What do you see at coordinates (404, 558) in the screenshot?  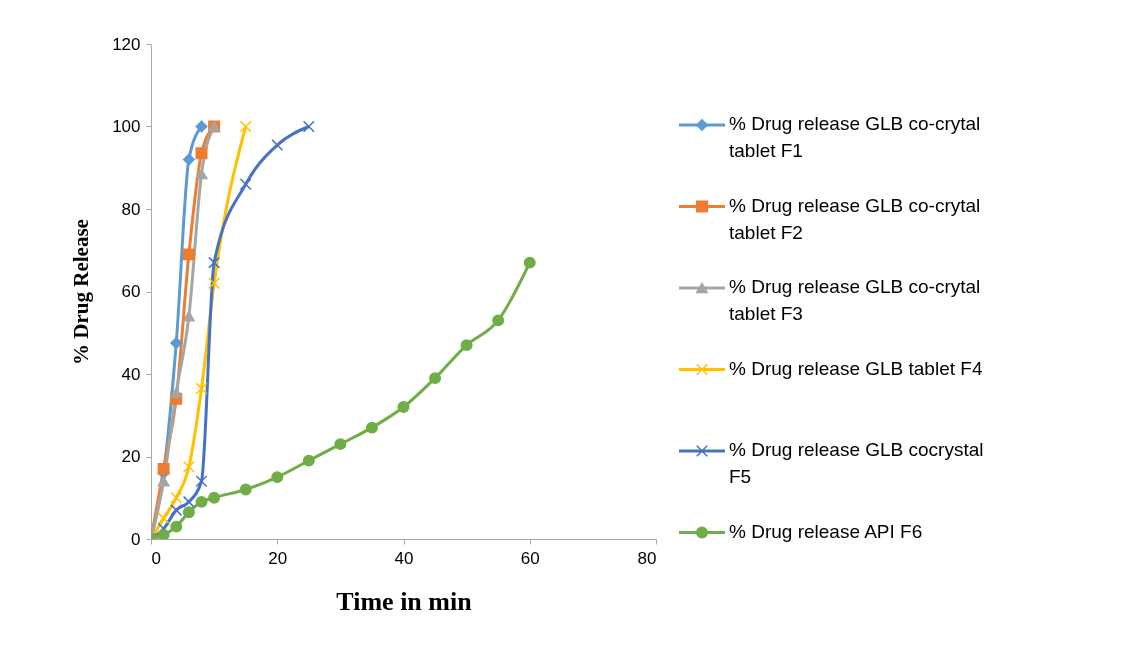 I see `x-tick-label: 40` at bounding box center [404, 558].